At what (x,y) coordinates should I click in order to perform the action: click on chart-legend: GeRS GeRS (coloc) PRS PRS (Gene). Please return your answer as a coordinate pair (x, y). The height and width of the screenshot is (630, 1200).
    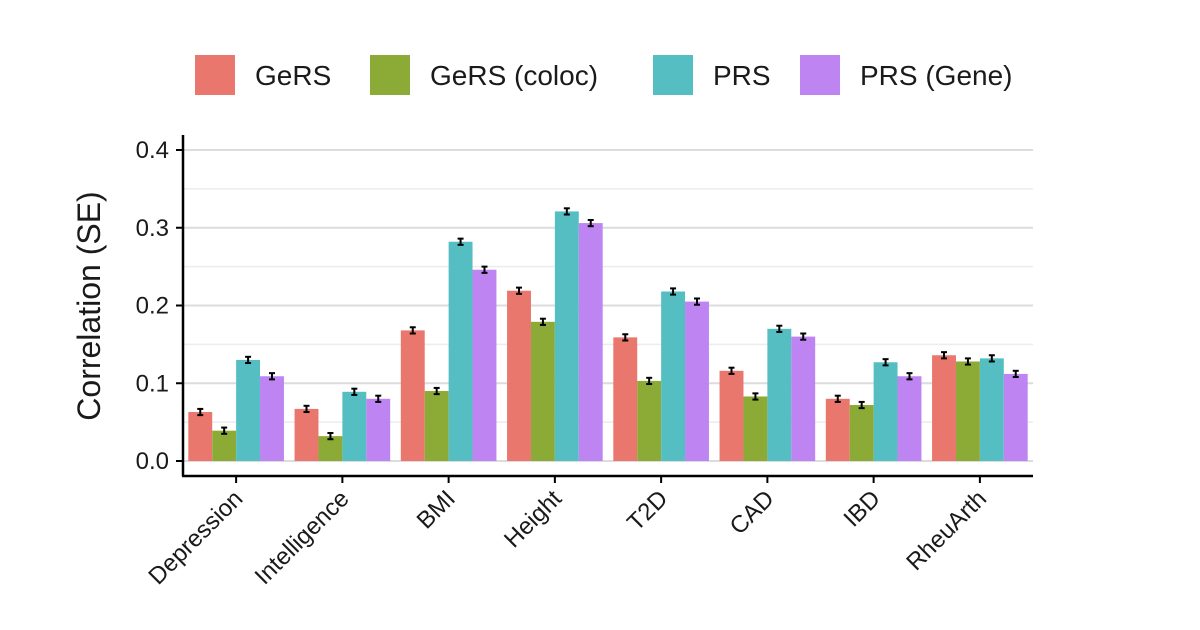
    Looking at the image, I should click on (604, 75).